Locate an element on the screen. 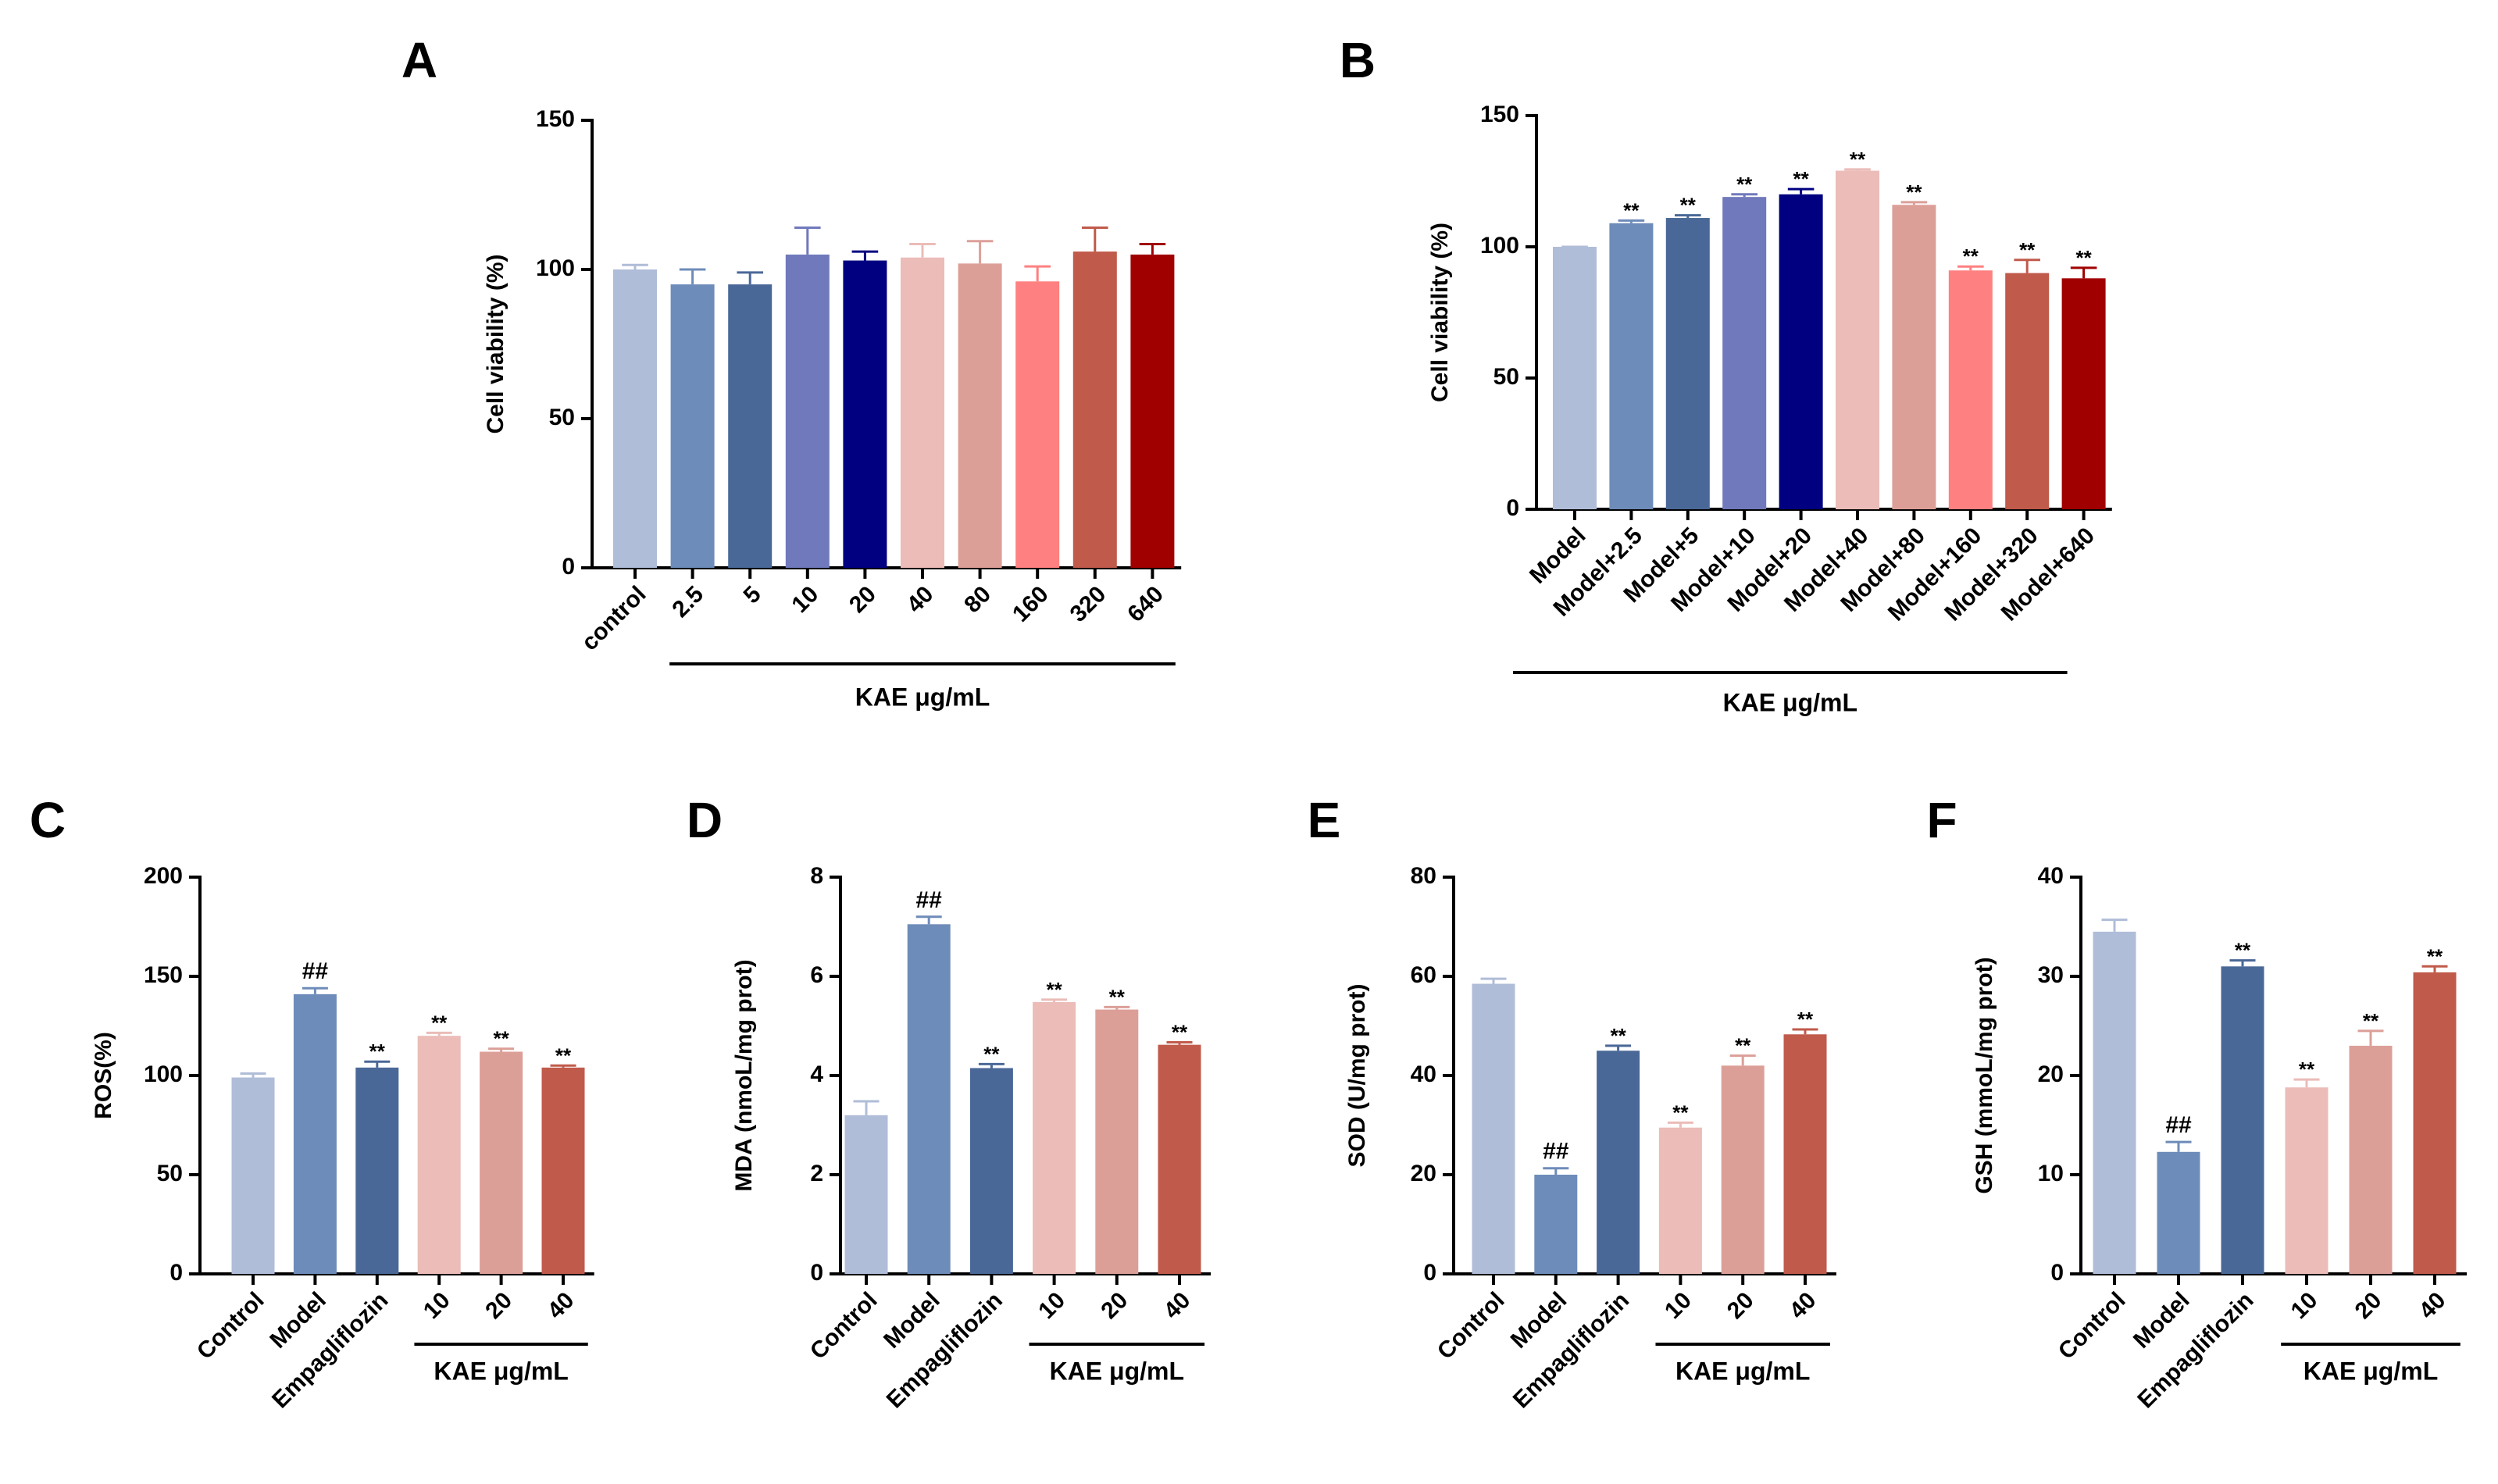 Image resolution: width=2498 pixels, height=1484 pixels. x-tick-label: 5 is located at coordinates (752, 594).